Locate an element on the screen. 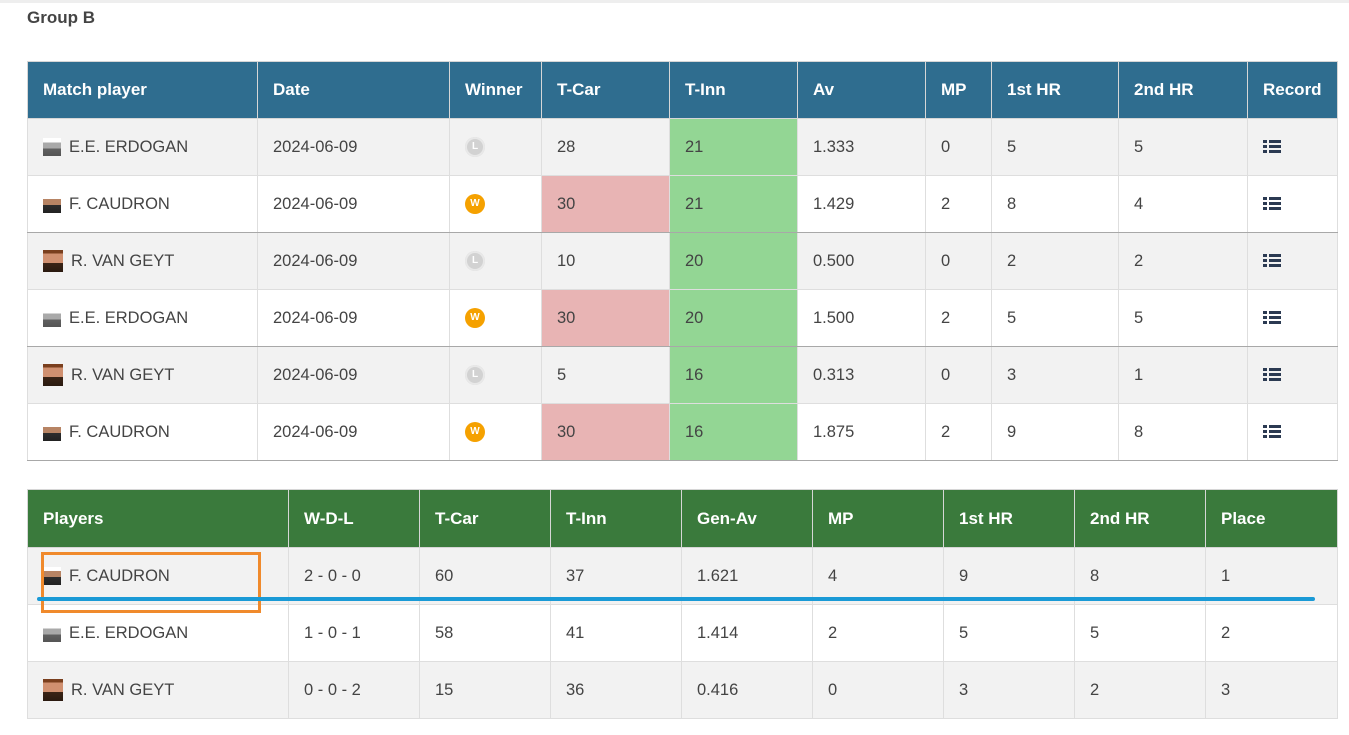  standings-row: F. CAUDRON 2 - 0 - 0 60 37 1.621 4 9 8 1 is located at coordinates (682, 576).